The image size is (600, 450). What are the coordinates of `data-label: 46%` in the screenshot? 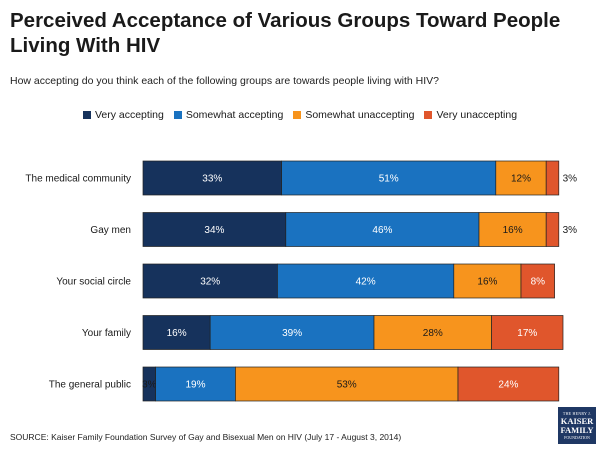 It's located at (382, 230).